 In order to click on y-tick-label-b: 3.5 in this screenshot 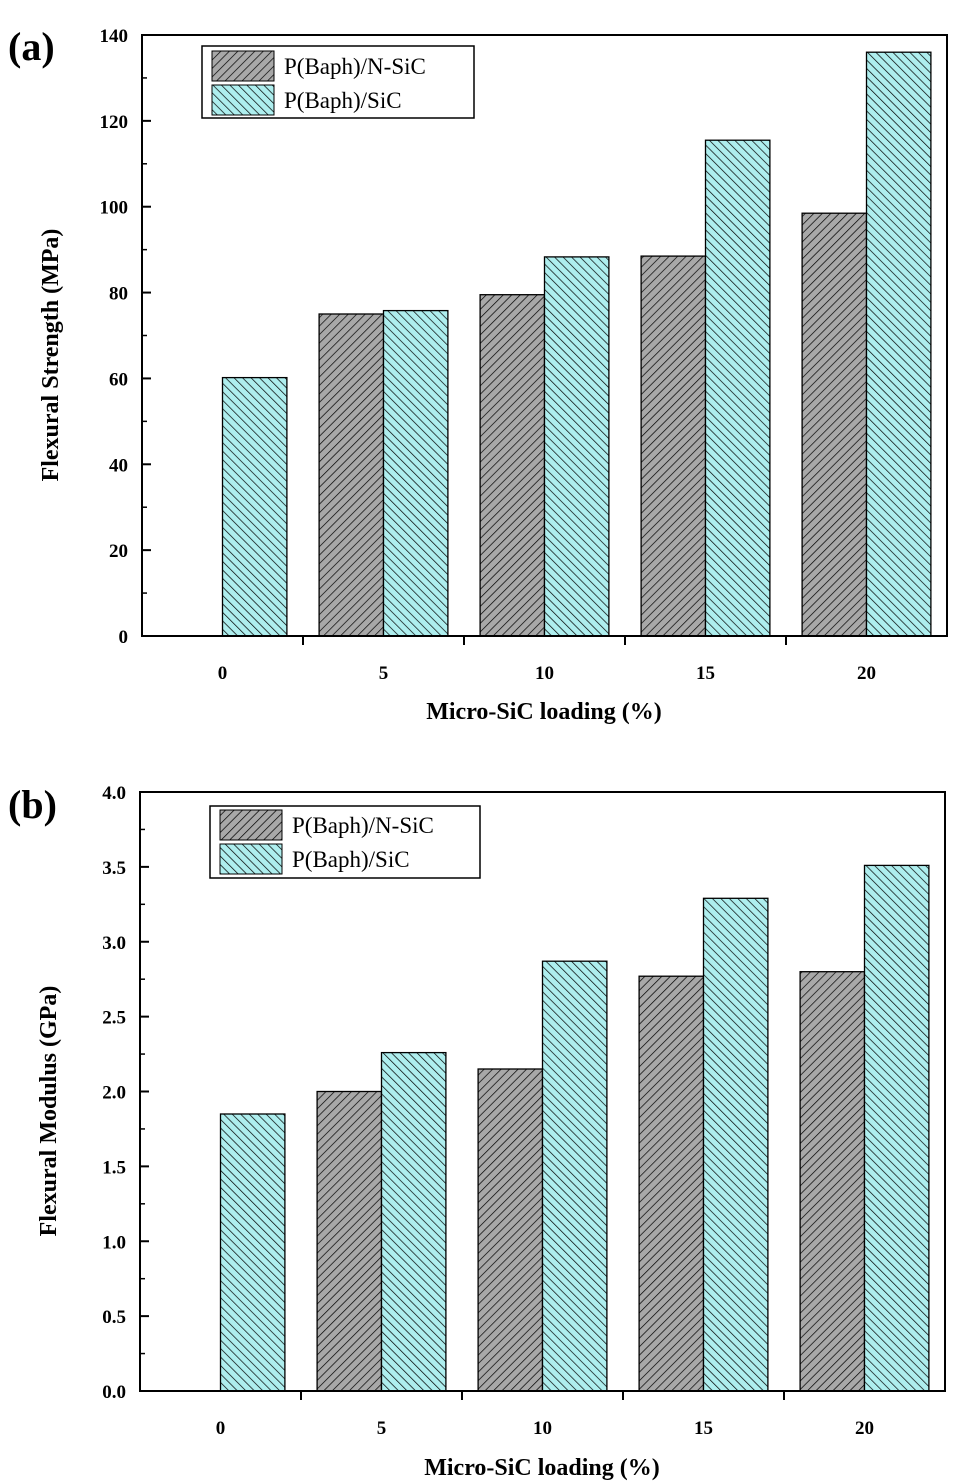, I will do `click(114, 868)`.